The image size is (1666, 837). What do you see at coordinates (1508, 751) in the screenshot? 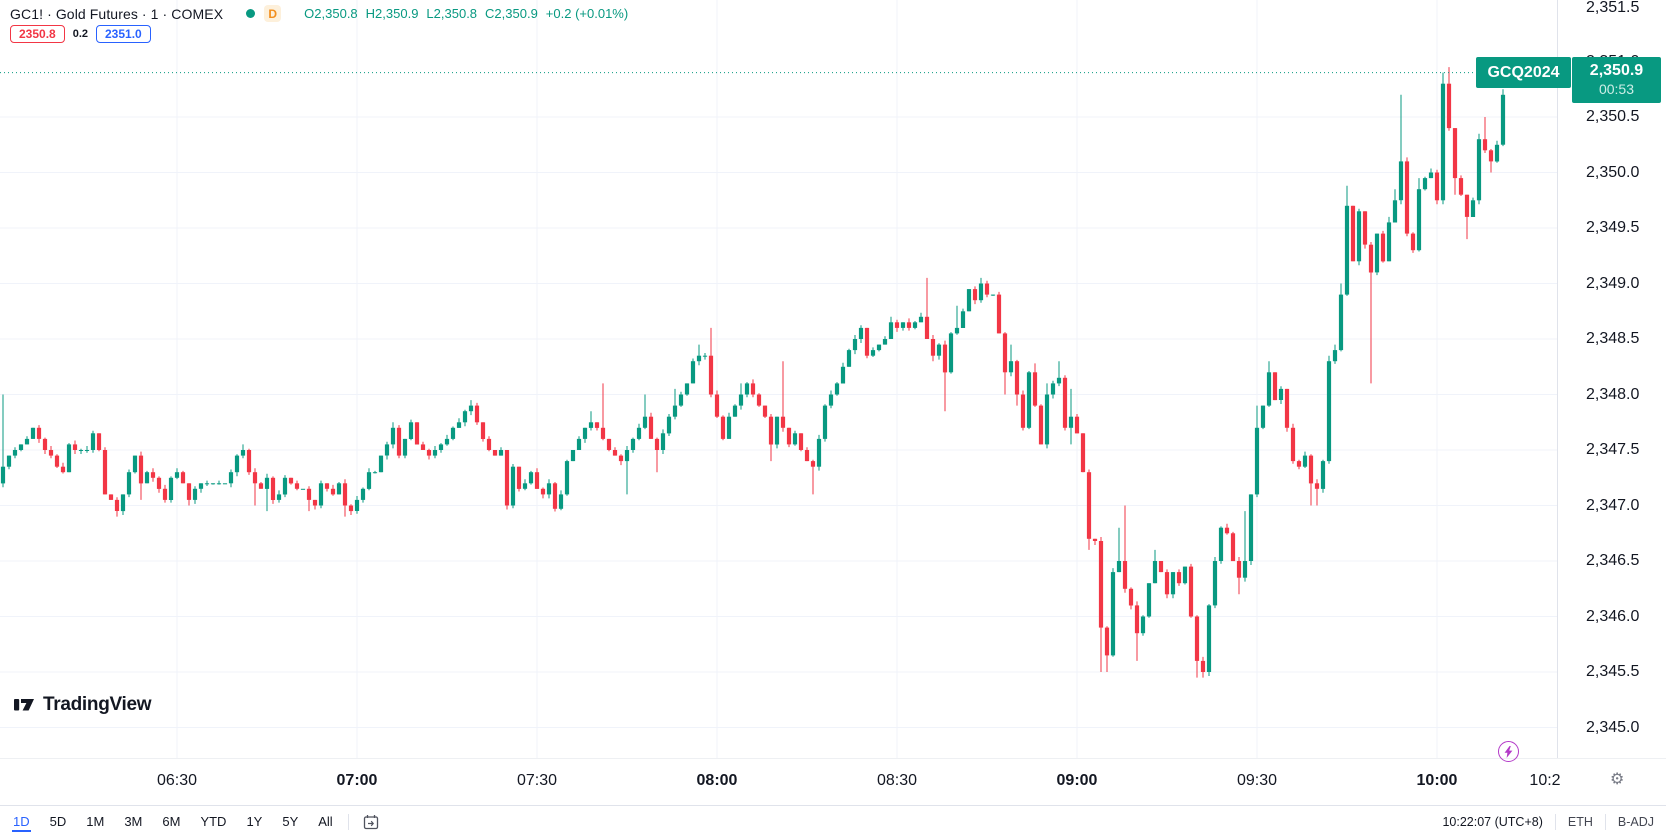
I see `instant-trading-icon` at bounding box center [1508, 751].